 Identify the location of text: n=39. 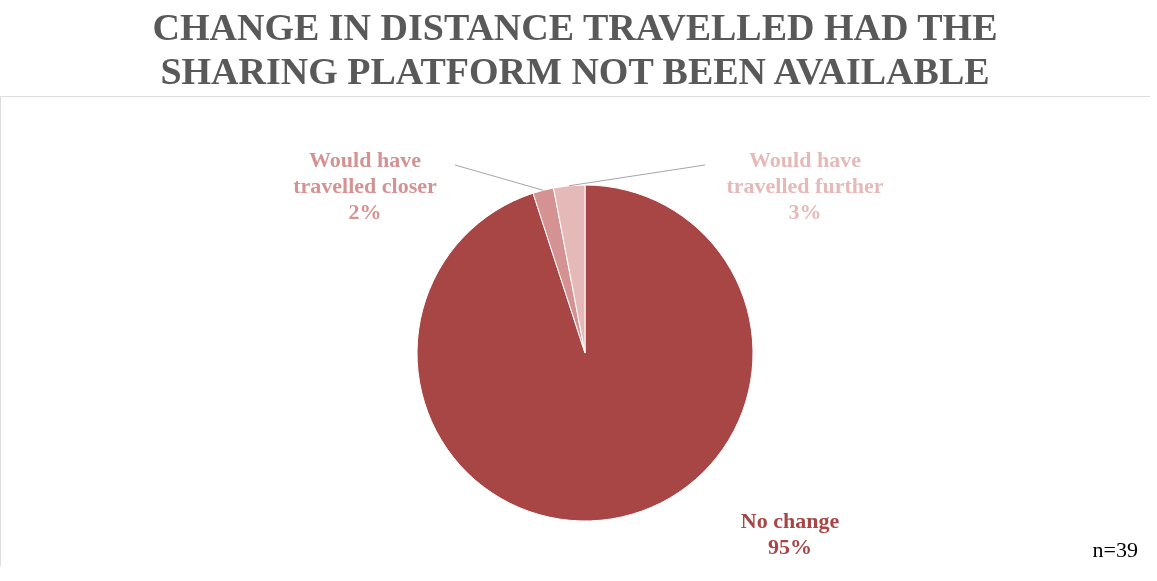
(1115, 549).